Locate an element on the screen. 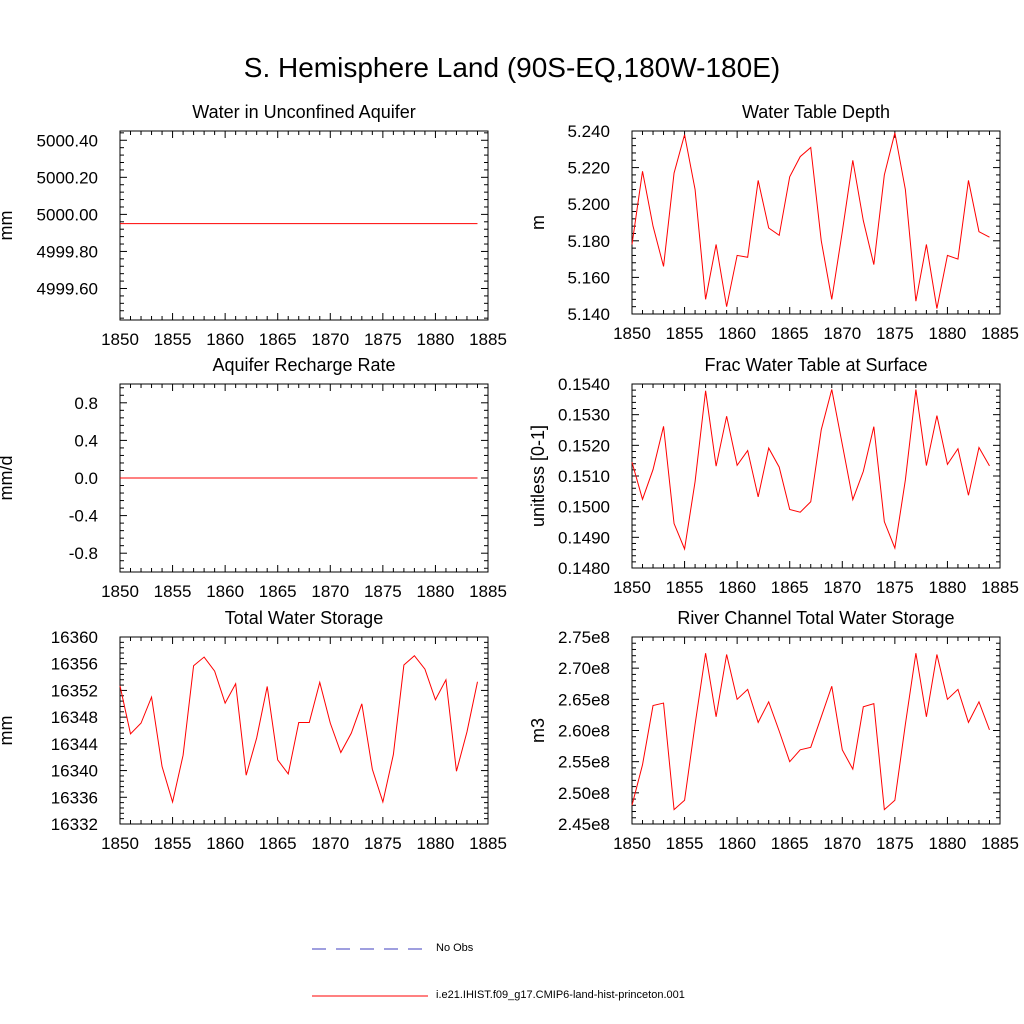 This screenshot has height=1024, width=1024. y-tick-label: 2.50e8 is located at coordinates (584, 793).